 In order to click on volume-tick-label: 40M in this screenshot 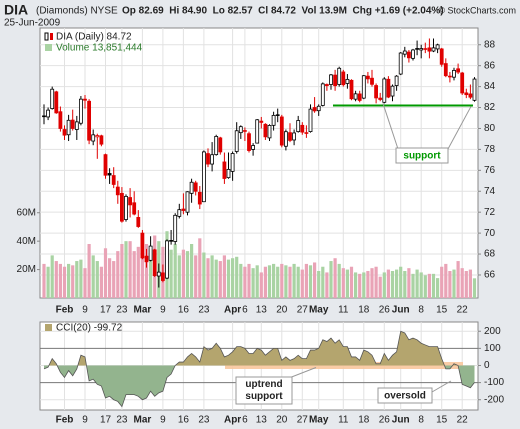, I will do `click(26, 241)`.